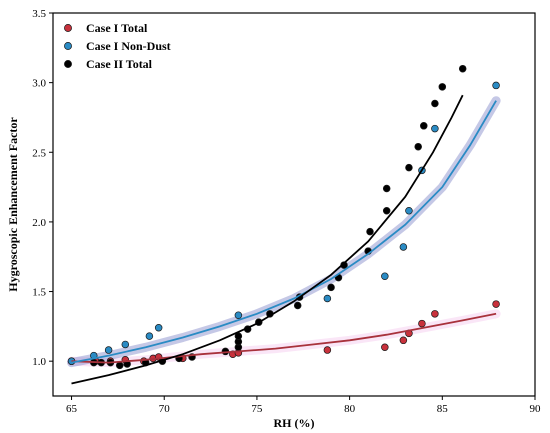 This screenshot has height=433, width=550. What do you see at coordinates (443, 409) in the screenshot?
I see `x-tick-label: 85` at bounding box center [443, 409].